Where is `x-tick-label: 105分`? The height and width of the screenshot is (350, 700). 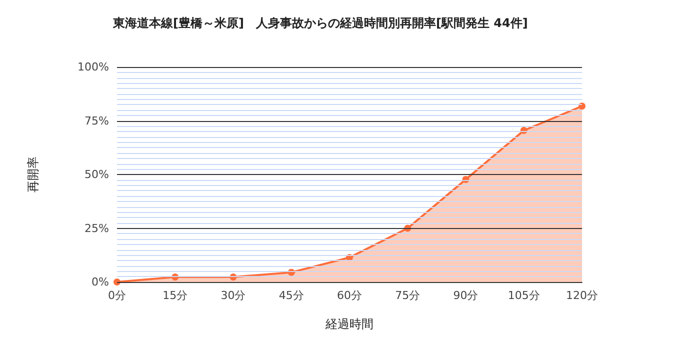
x-tick-label: 105分 is located at coordinates (524, 295).